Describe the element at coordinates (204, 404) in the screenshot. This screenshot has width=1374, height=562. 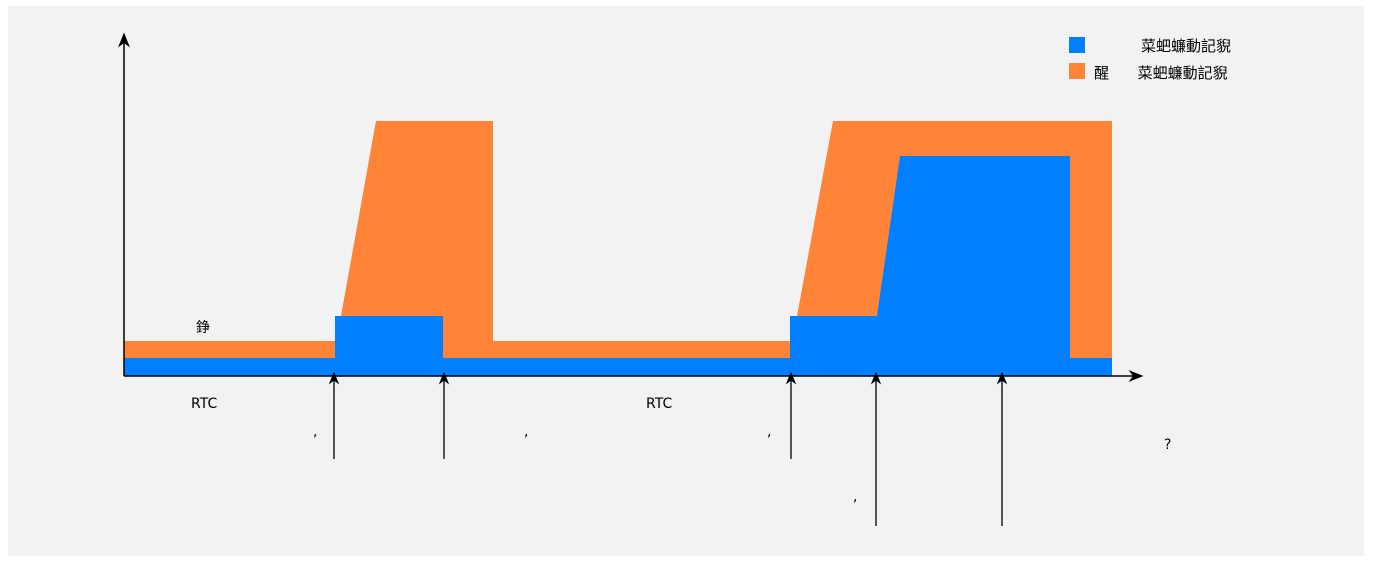
I see `rtc-label-left: RTC` at that location.